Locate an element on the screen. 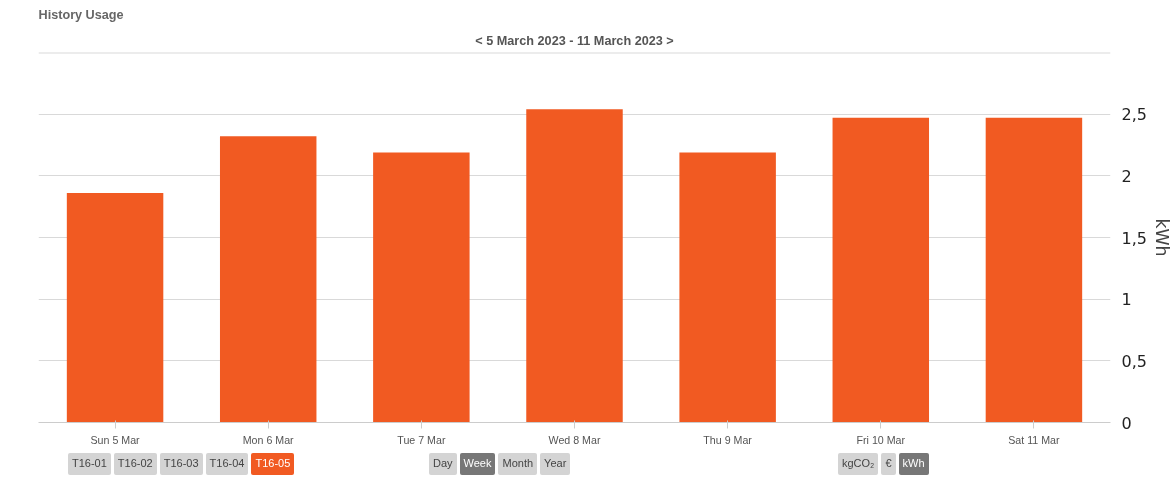 Image resolution: width=1174 pixels, height=478 pixels. text: kWh is located at coordinates (913, 464).